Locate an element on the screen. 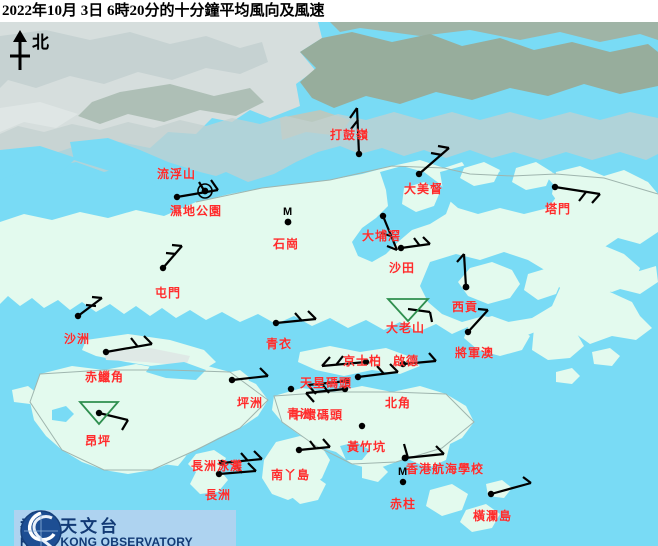 The image size is (658, 546). station-label: 北角 is located at coordinates (398, 403).